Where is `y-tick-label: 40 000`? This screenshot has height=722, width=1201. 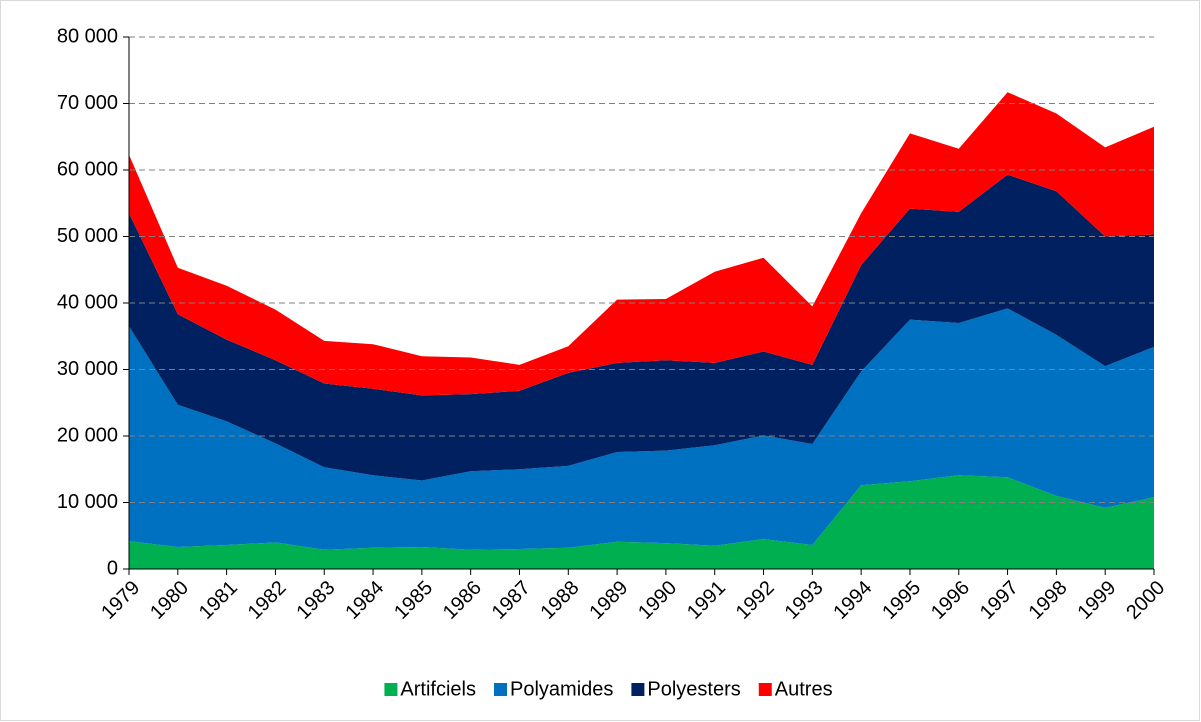 y-tick-label: 40 000 is located at coordinates (87, 302).